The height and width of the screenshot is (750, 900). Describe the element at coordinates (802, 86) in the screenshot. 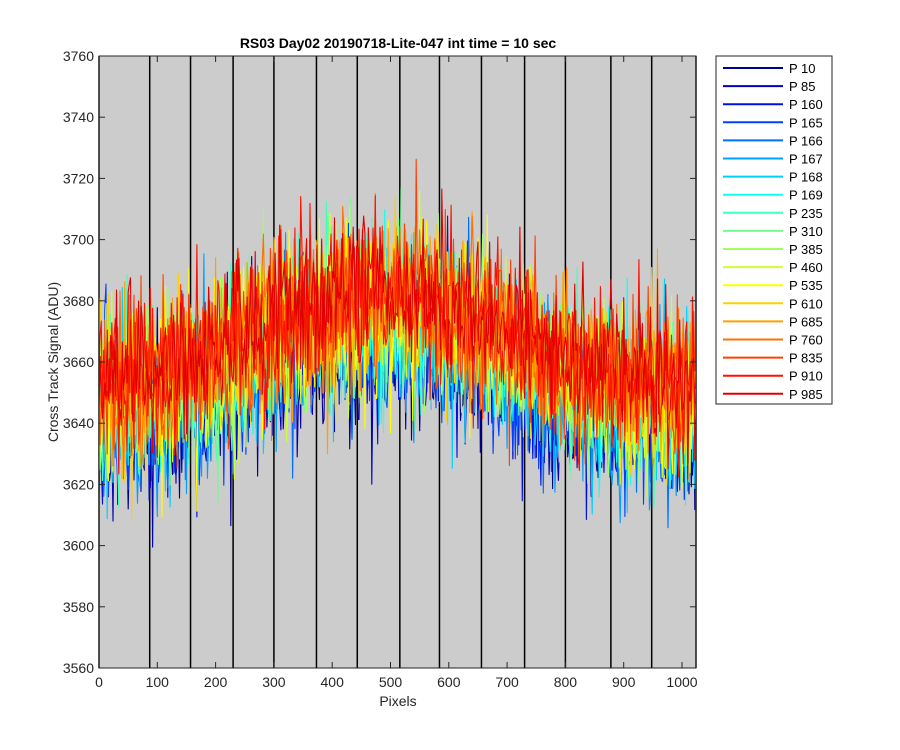

I see `legend-label-1: P 85` at that location.